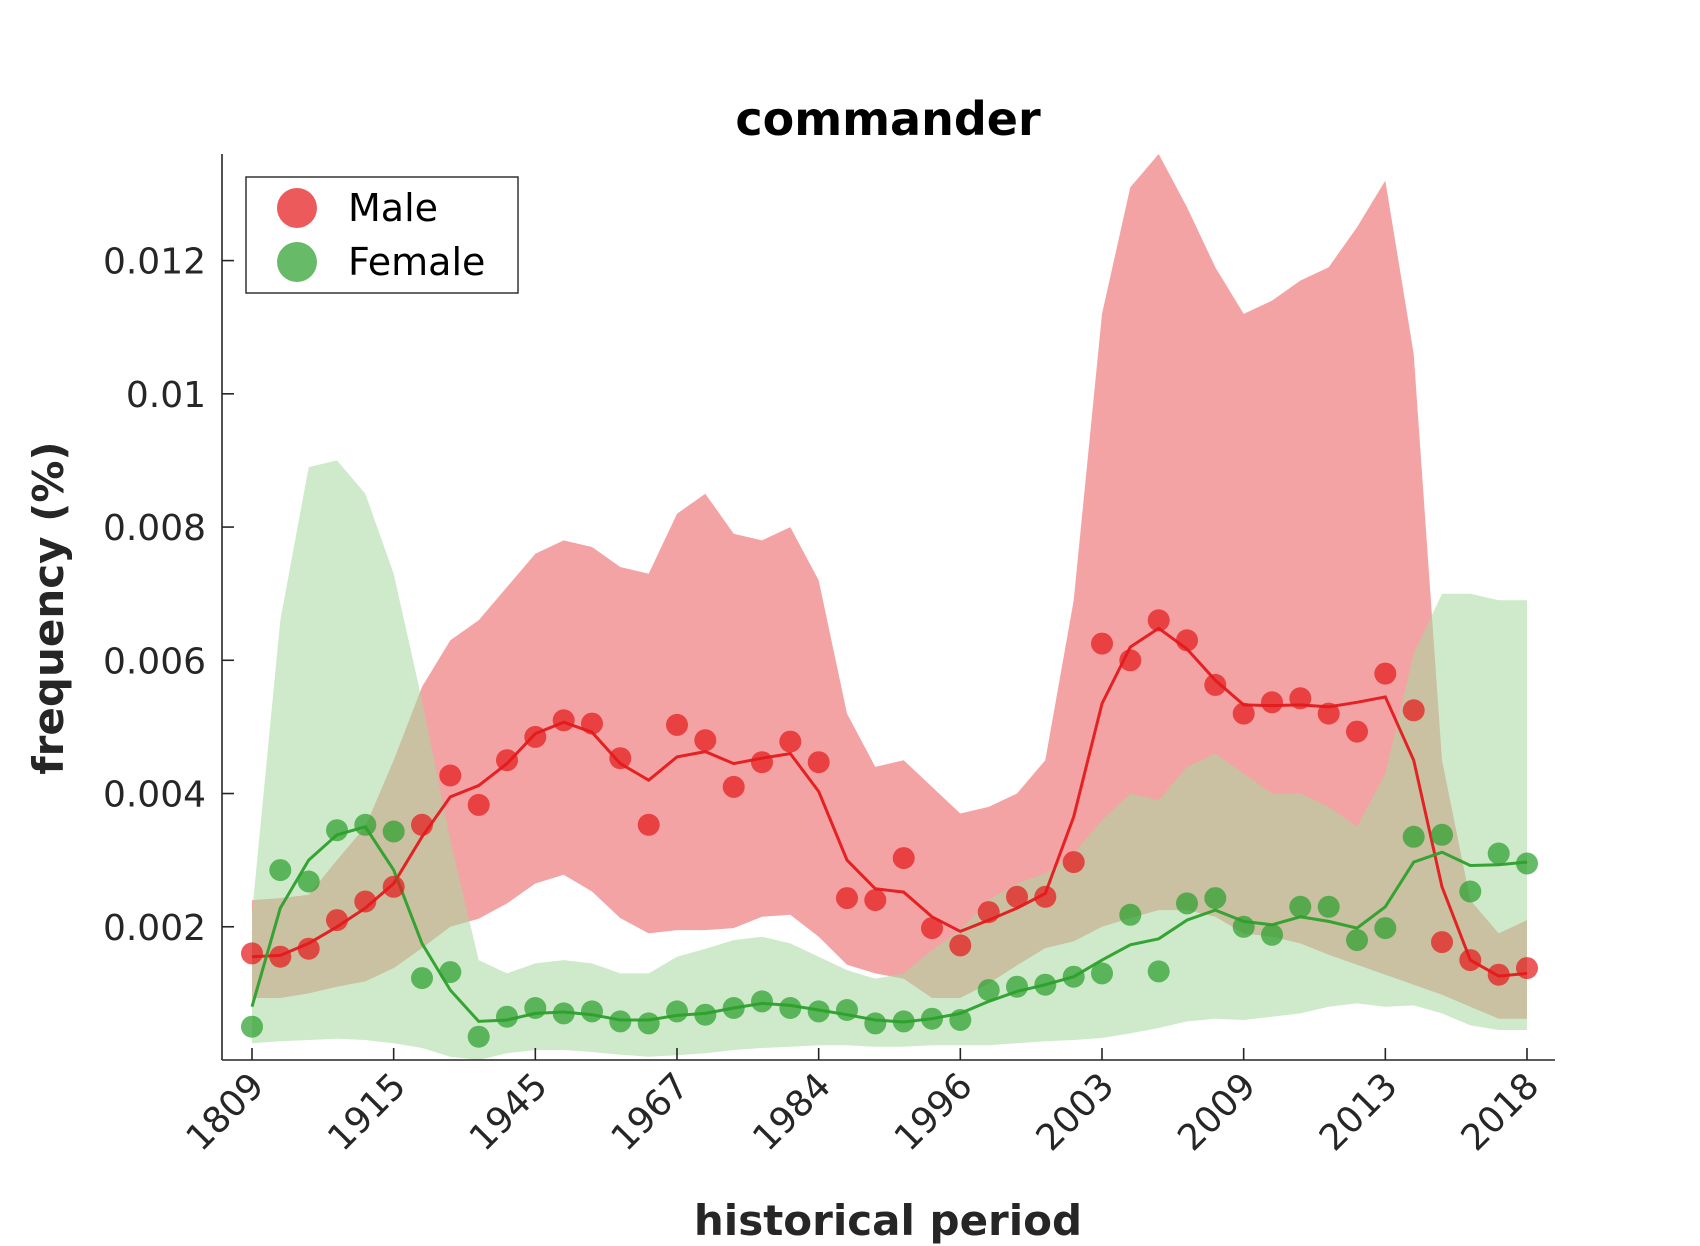 The image size is (1700, 1246). I want to click on y-axis-label: frequency (%), so click(48, 607).